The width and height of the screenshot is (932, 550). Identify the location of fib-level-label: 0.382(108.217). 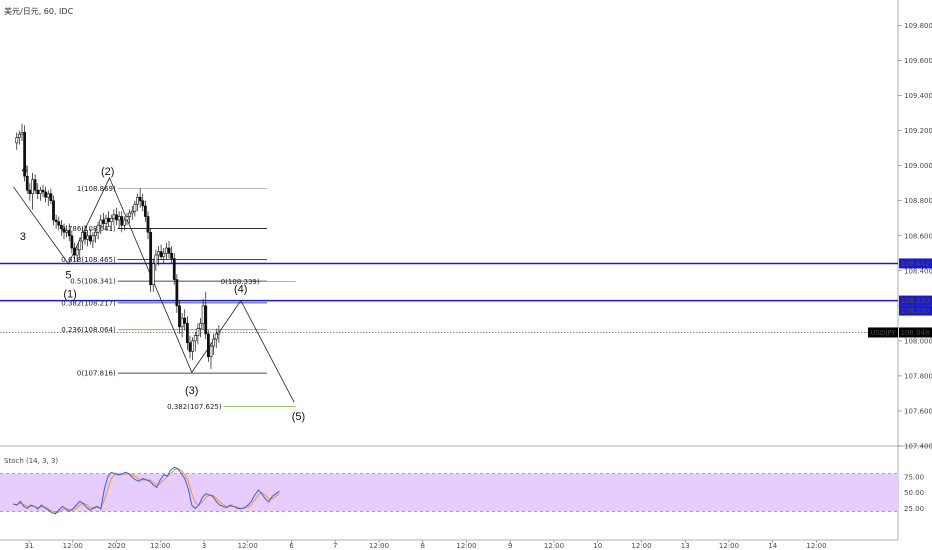
(88, 303).